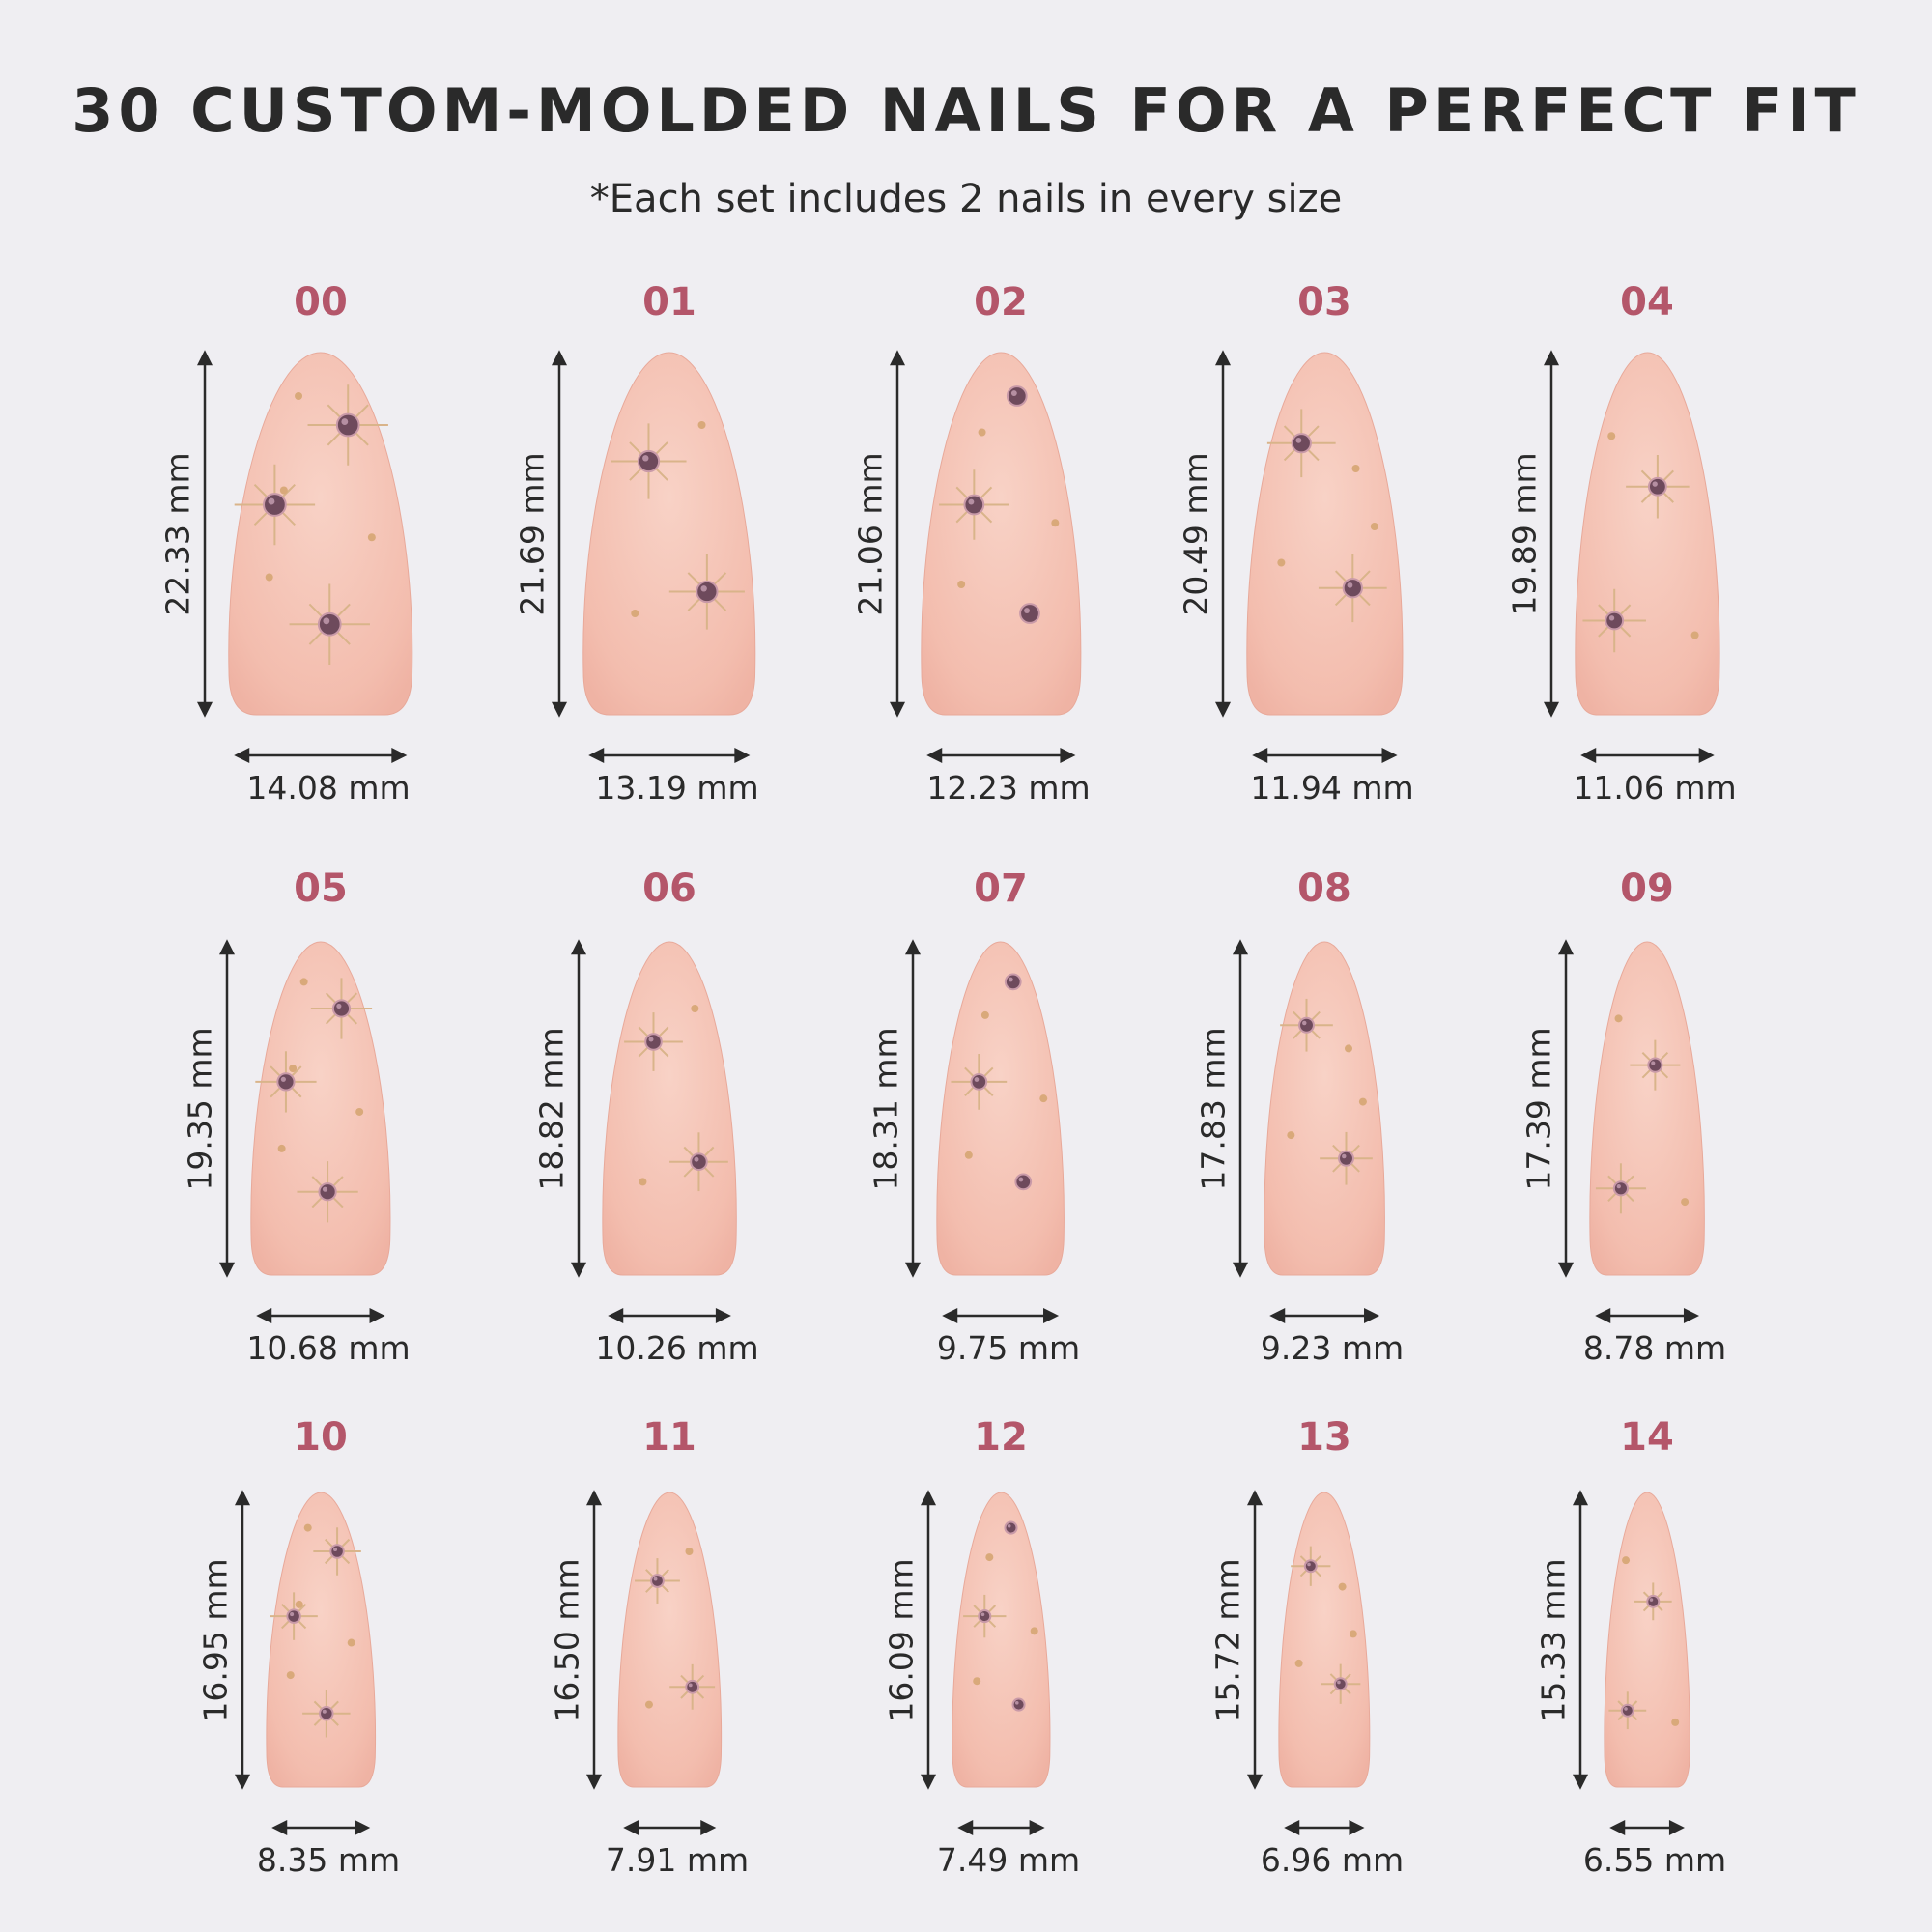  I want to click on width-label: 11.94 mm, so click(1332, 788).